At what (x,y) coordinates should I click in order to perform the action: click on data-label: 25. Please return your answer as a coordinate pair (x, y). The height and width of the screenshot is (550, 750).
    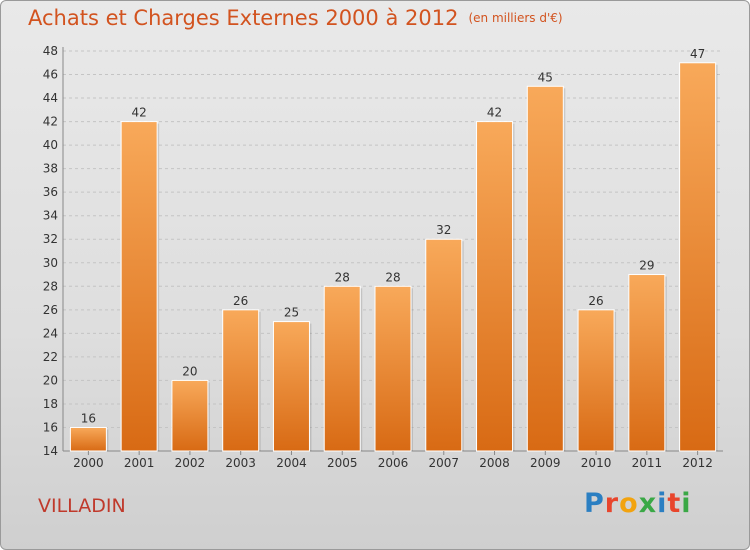
    Looking at the image, I should click on (291, 313).